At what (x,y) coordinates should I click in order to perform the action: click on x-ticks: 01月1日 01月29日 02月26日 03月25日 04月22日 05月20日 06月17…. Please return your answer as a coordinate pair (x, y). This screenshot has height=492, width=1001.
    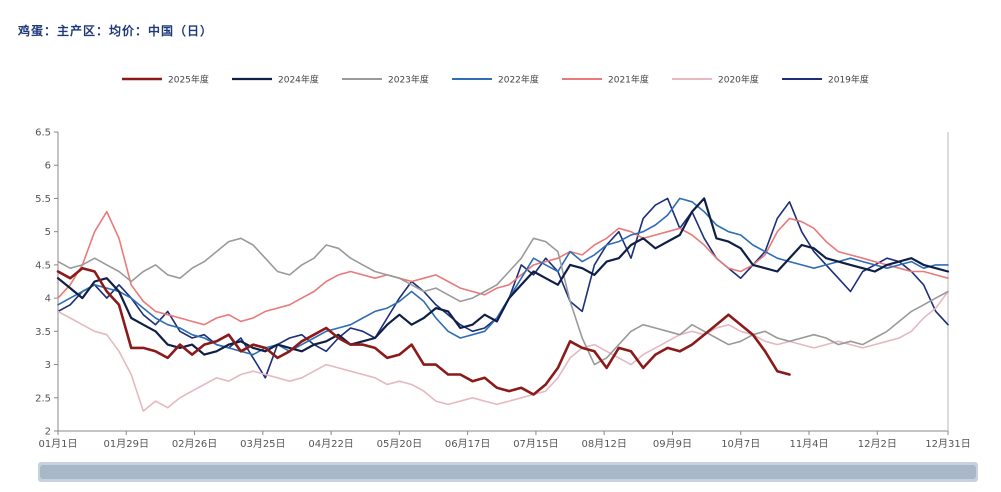
    Looking at the image, I should click on (504, 440).